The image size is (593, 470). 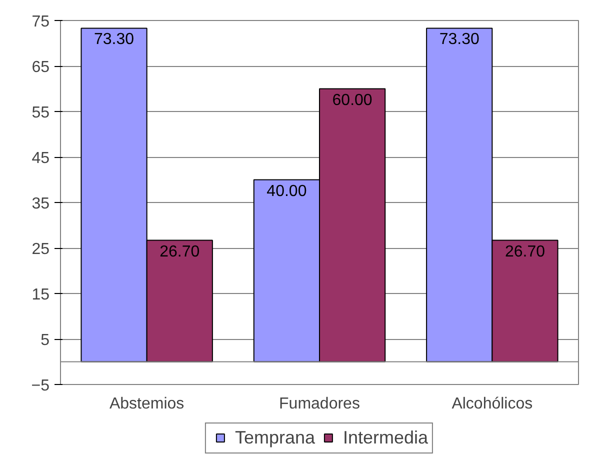 I want to click on y-tick-label: 15, so click(x=41, y=295).